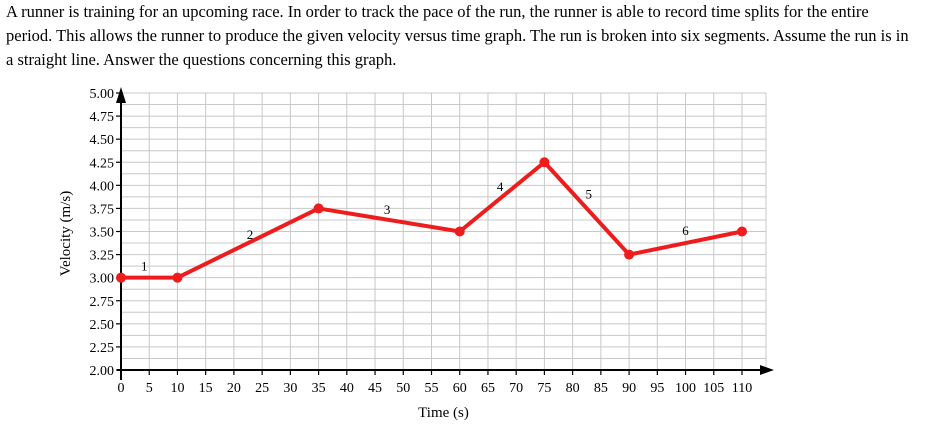 Image resolution: width=926 pixels, height=442 pixels. What do you see at coordinates (685, 230) in the screenshot?
I see `segment-label: 6` at bounding box center [685, 230].